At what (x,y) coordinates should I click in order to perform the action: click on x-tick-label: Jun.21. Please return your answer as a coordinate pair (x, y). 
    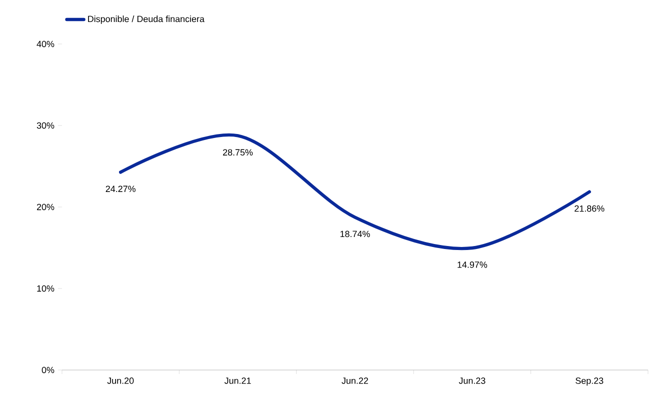
    Looking at the image, I should click on (237, 381).